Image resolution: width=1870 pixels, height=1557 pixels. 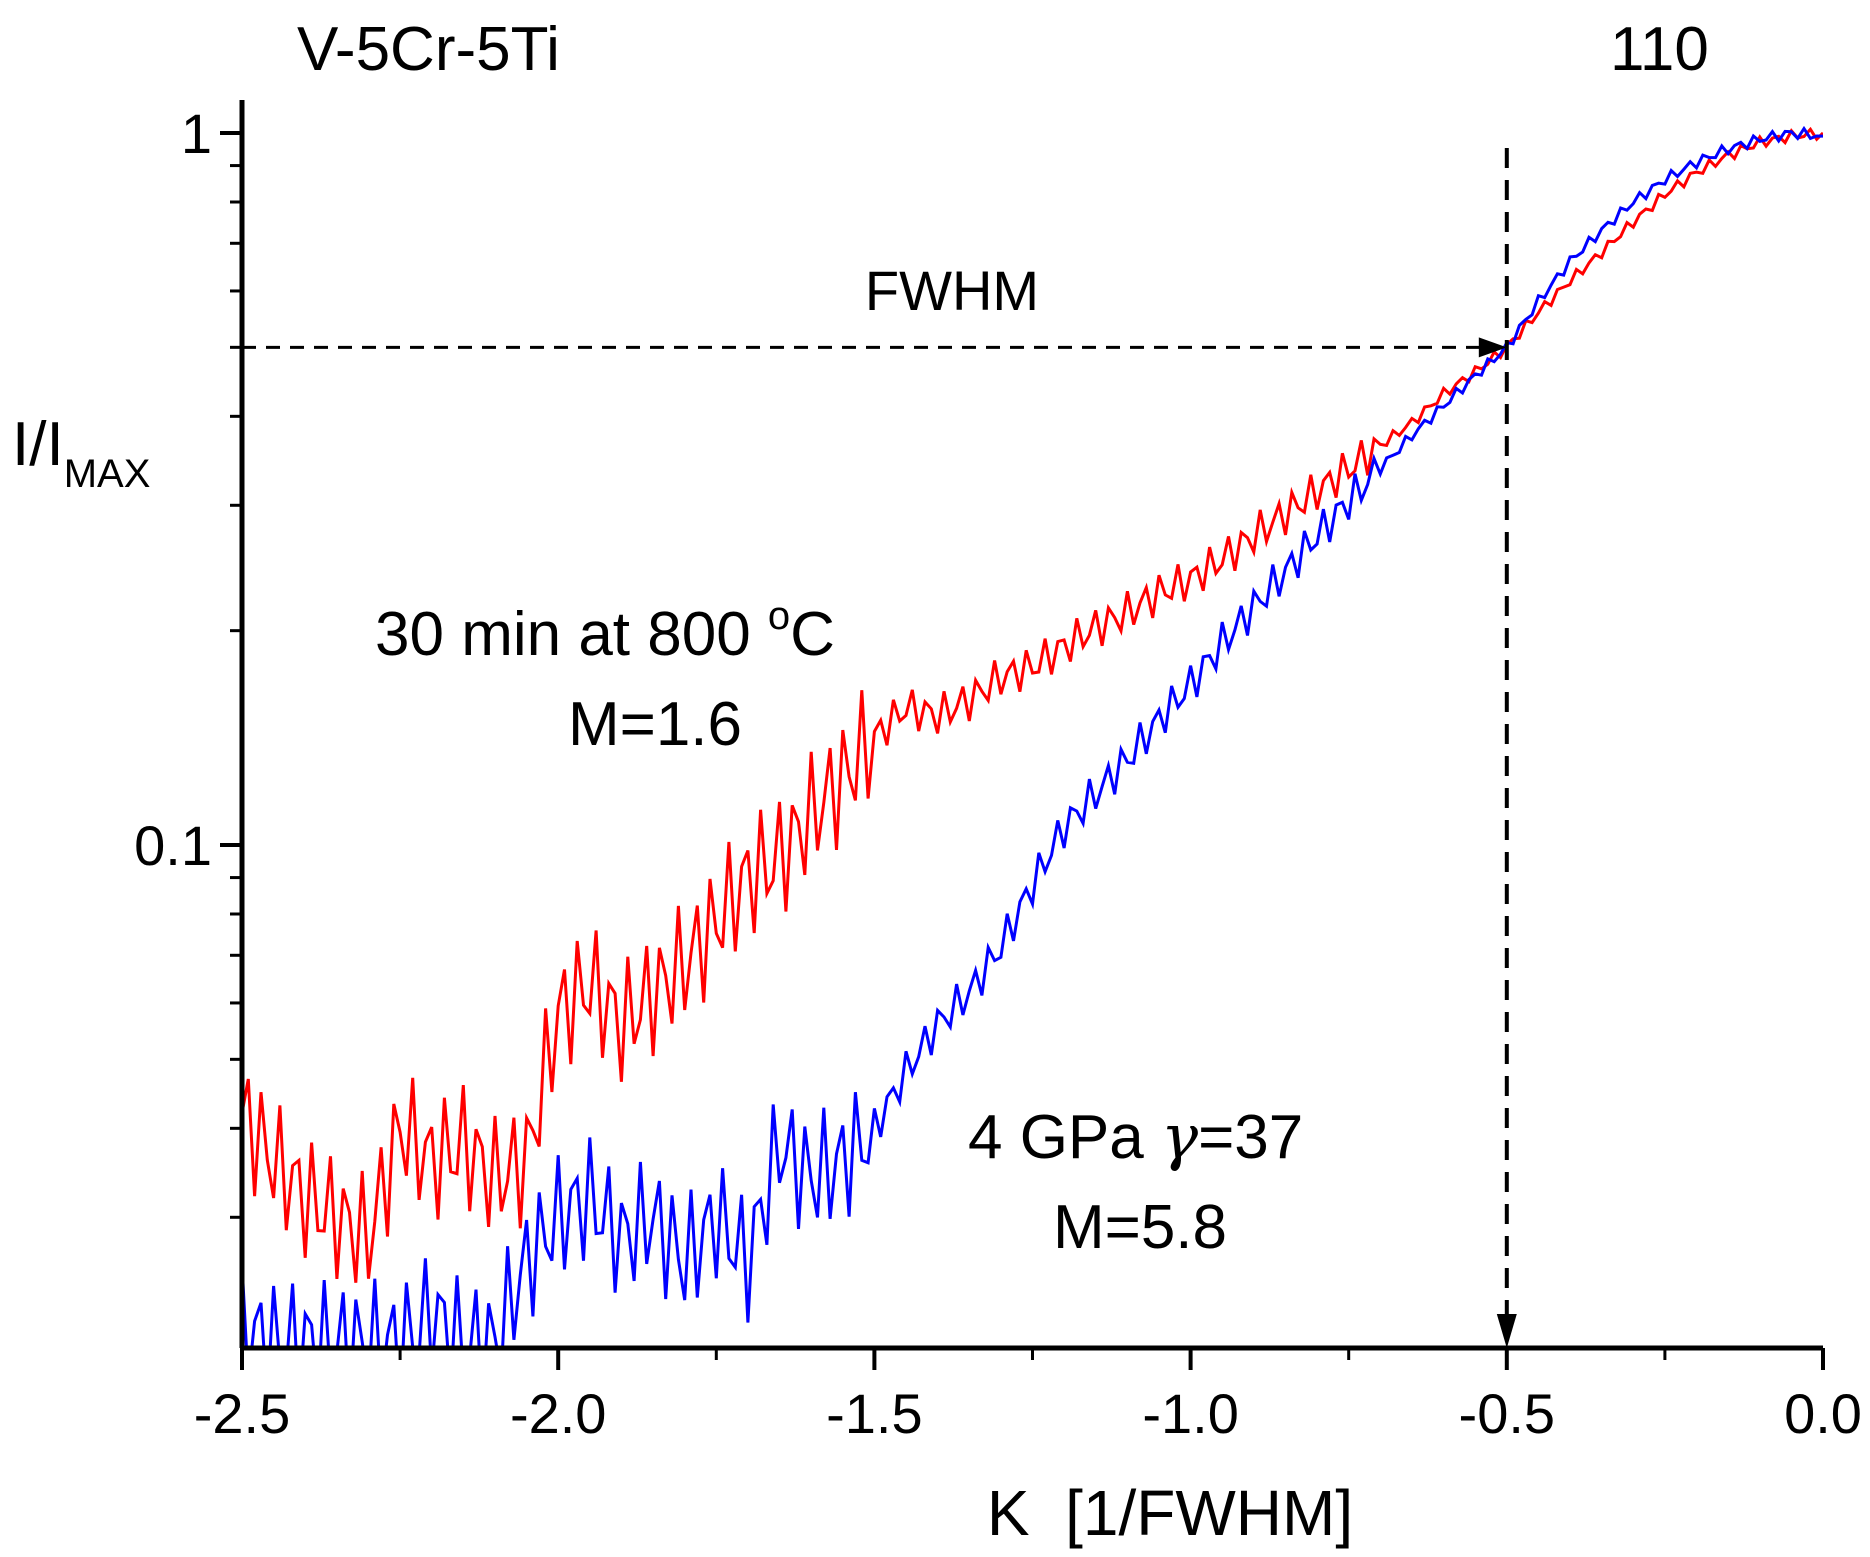 What do you see at coordinates (812, 634) in the screenshot?
I see `annotation-red-unit: C` at bounding box center [812, 634].